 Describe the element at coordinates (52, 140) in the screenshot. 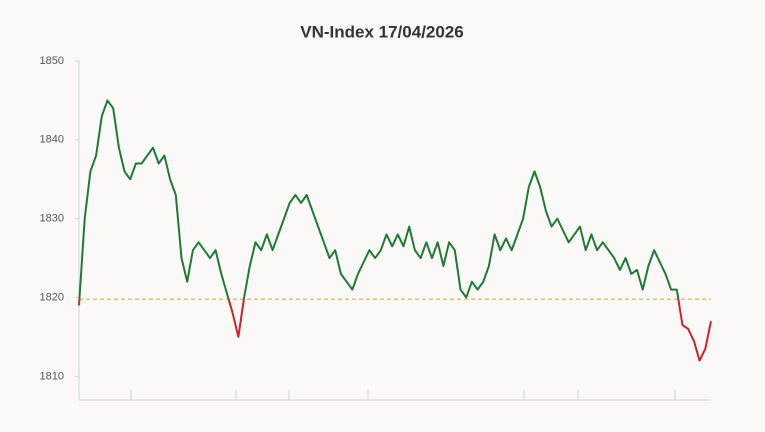

I see `y-tick-label: 1840` at that location.